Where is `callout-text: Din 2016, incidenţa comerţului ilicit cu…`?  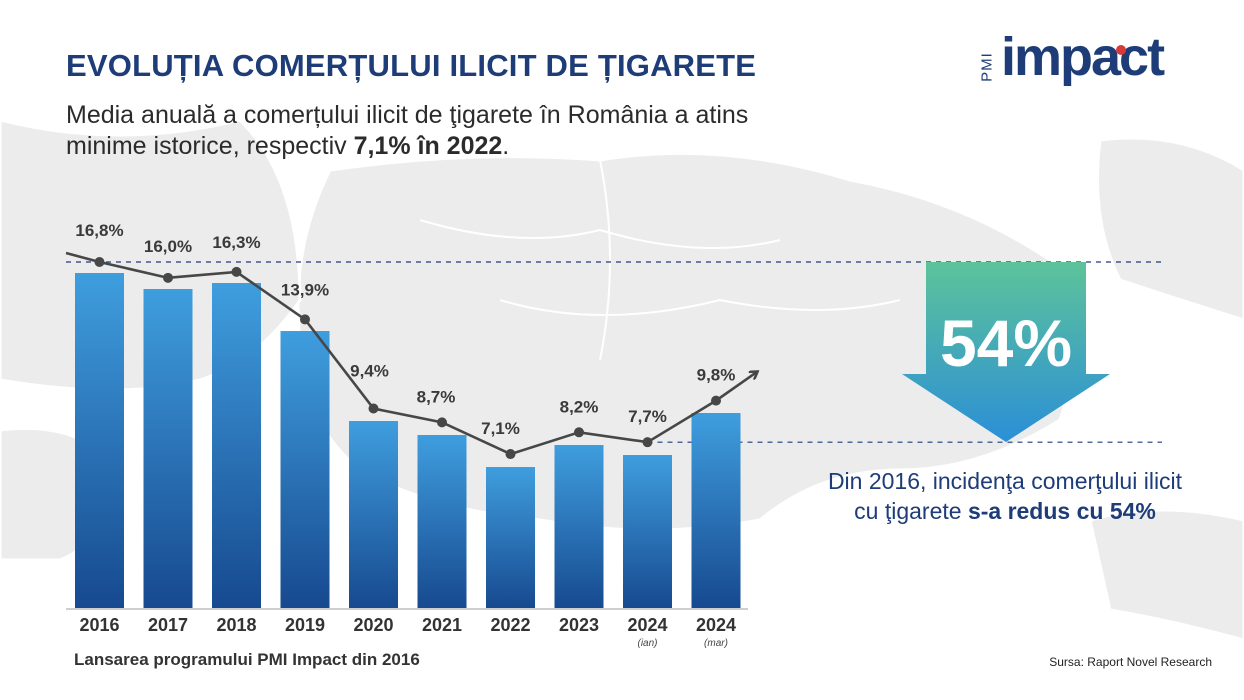 callout-text: Din 2016, incidenţa comerţului ilicit cu… is located at coordinates (1005, 496).